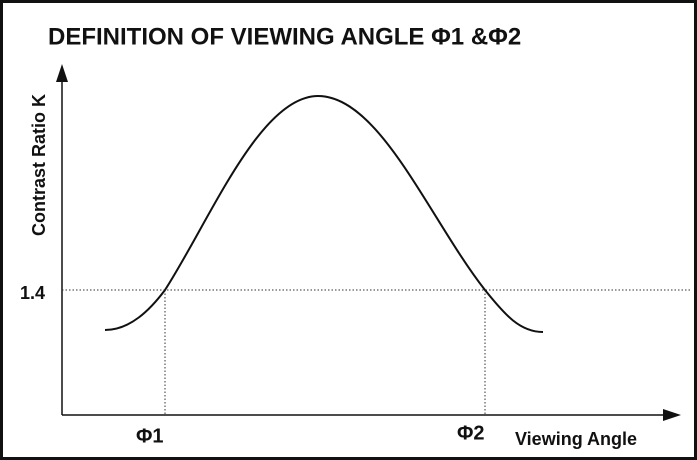 This screenshot has height=460, width=697. I want to click on threshold-label: 1.4, so click(32, 293).